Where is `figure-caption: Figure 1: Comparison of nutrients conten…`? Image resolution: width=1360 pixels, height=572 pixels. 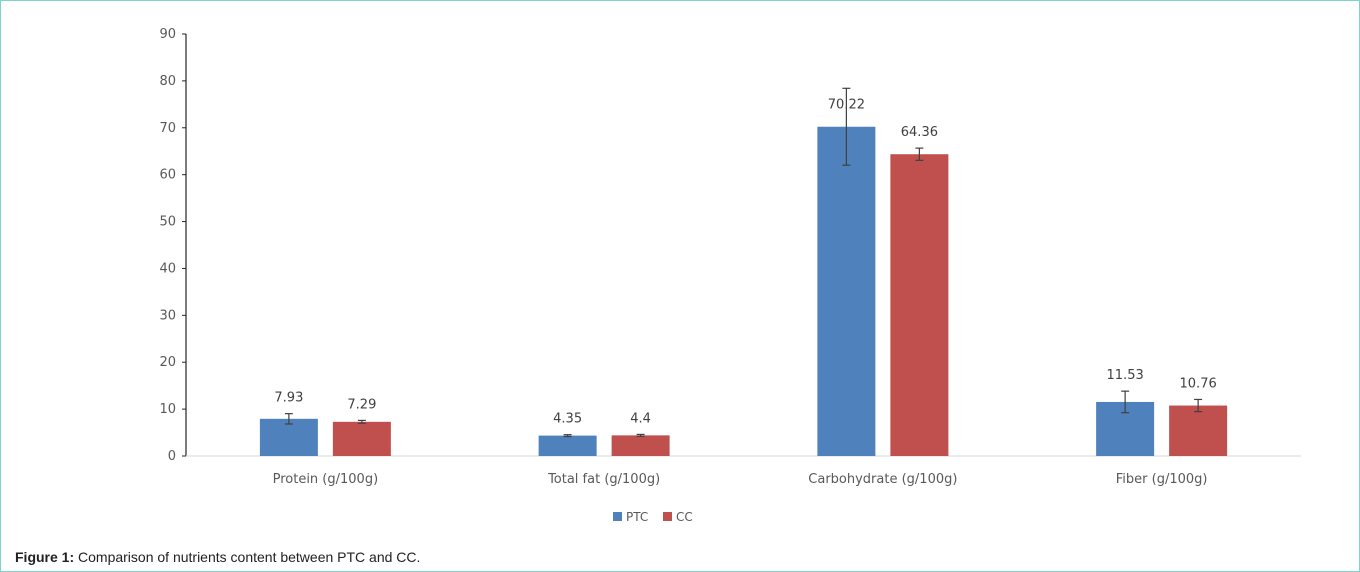 figure-caption: Figure 1: Comparison of nutrients conten… is located at coordinates (217, 557).